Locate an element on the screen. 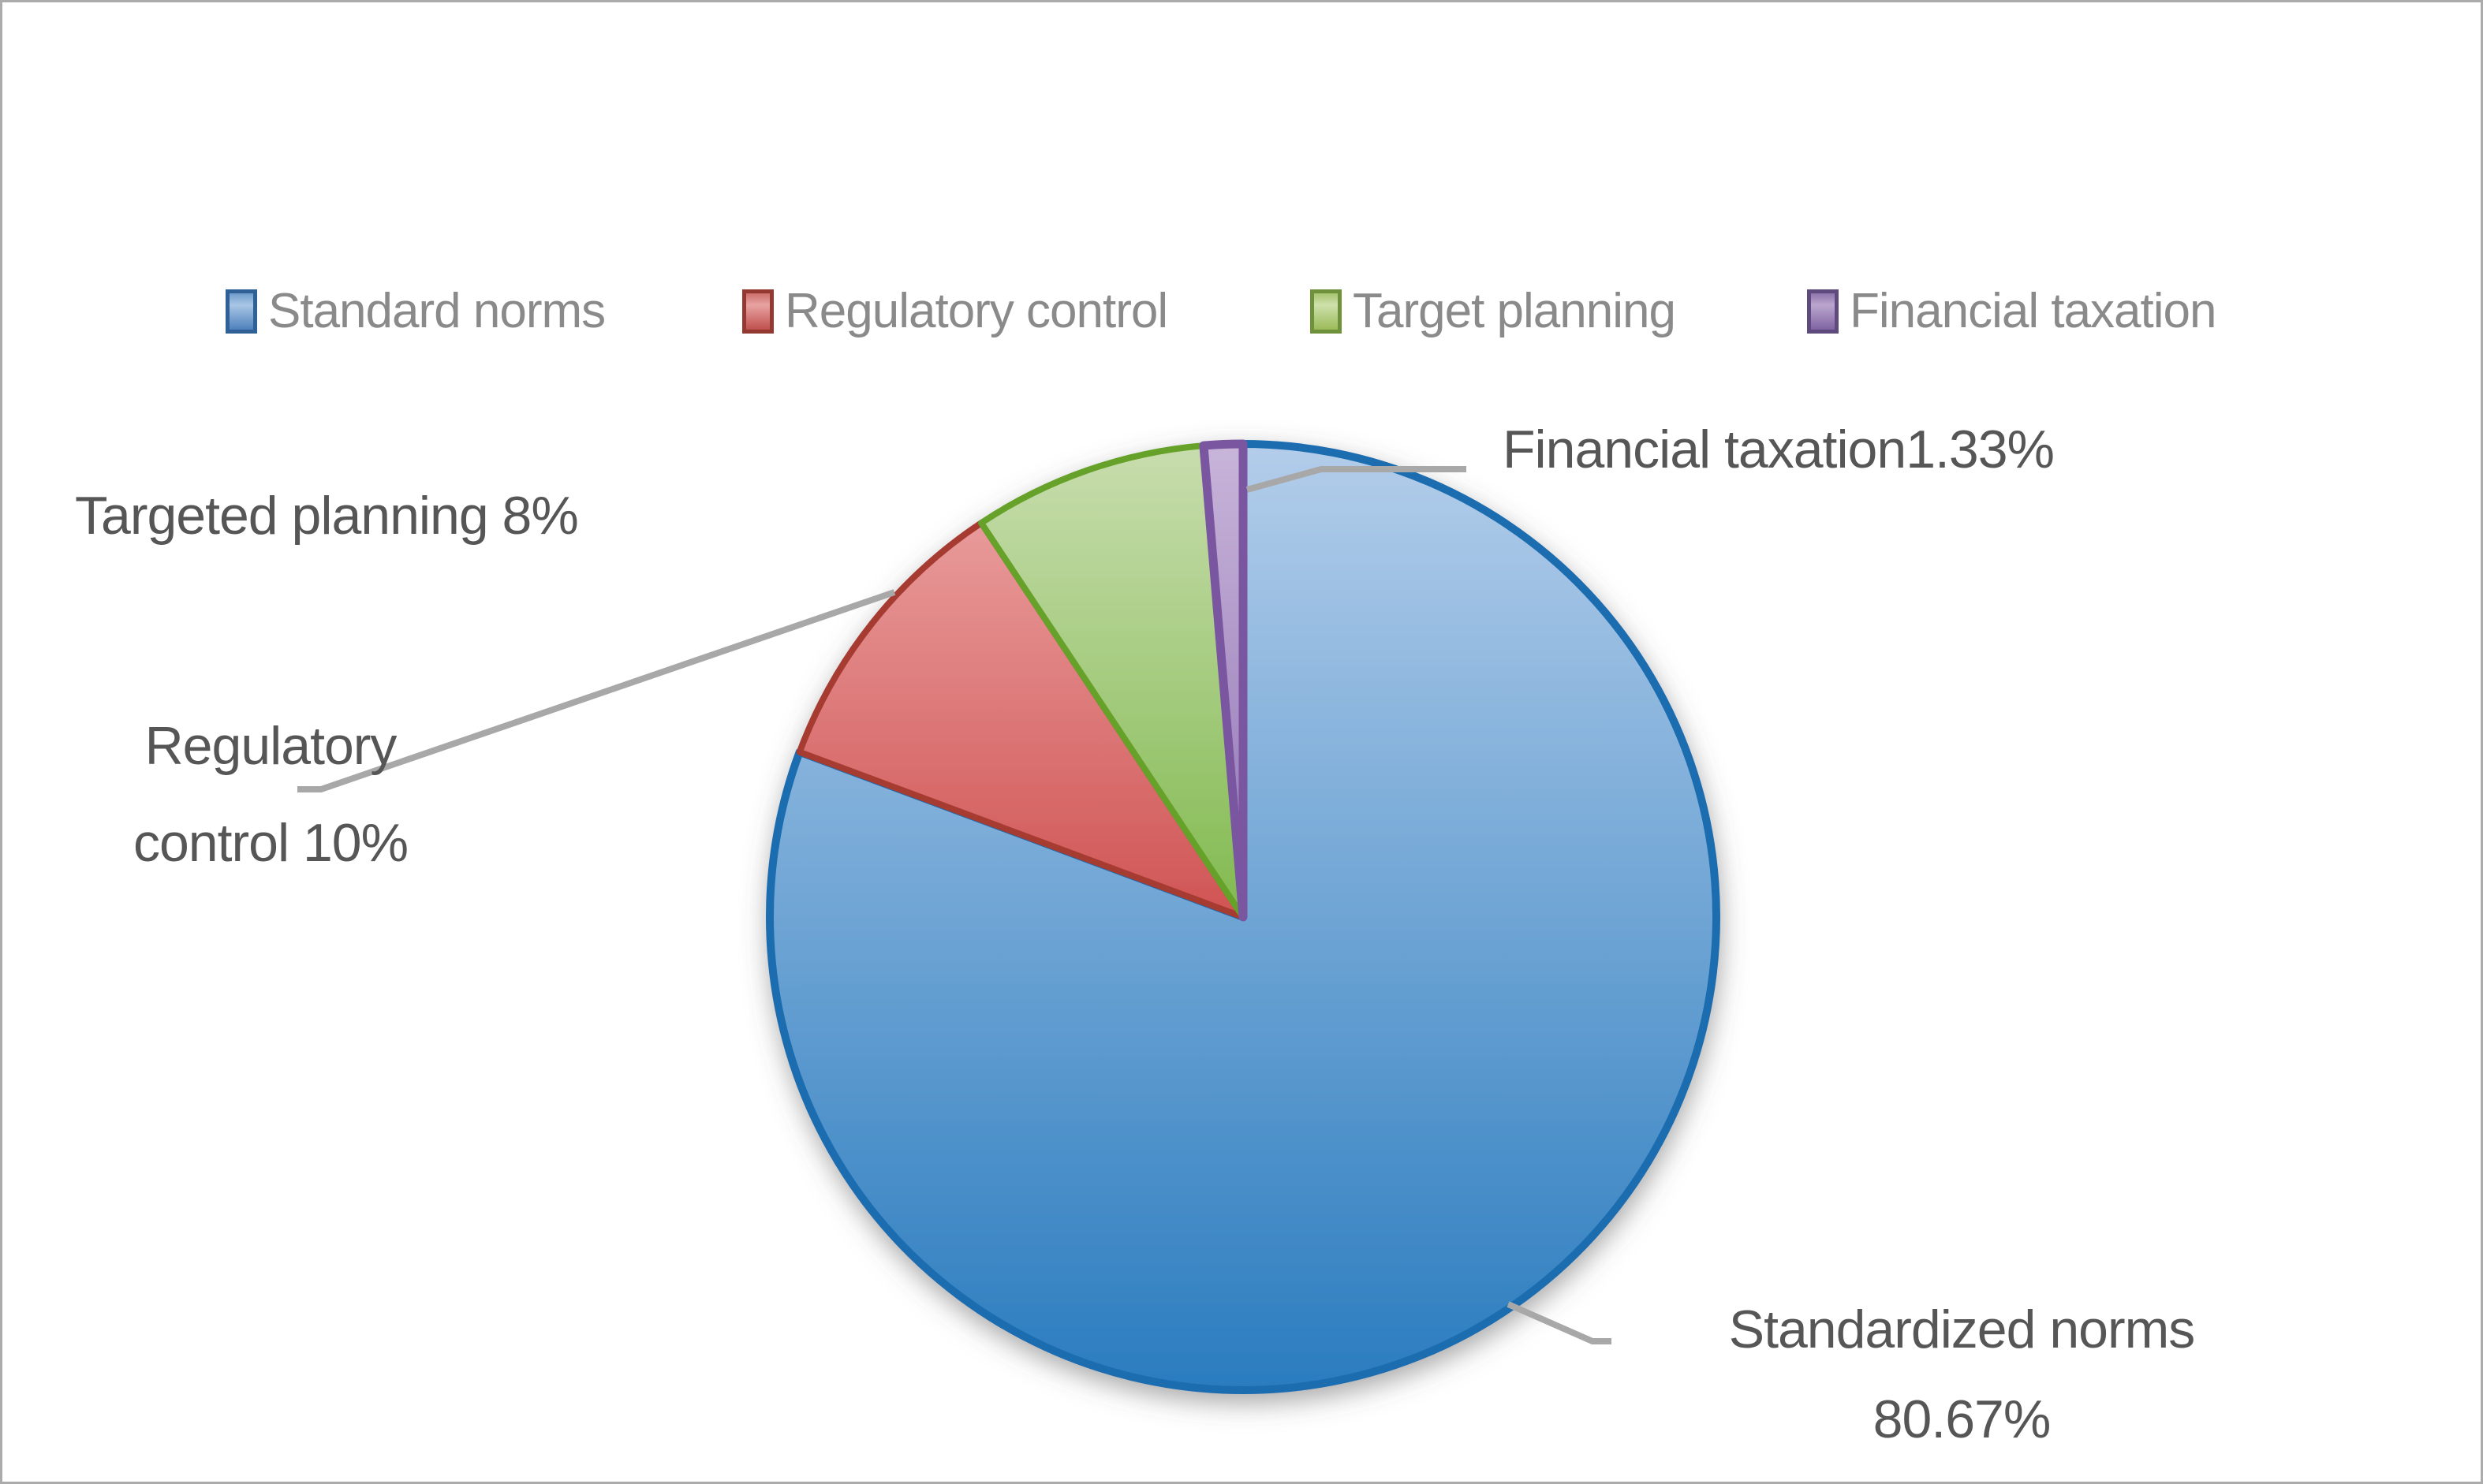 Image resolution: width=2483 pixels, height=1484 pixels. pie-slice-financial-taxation is located at coordinates (1223, 680).